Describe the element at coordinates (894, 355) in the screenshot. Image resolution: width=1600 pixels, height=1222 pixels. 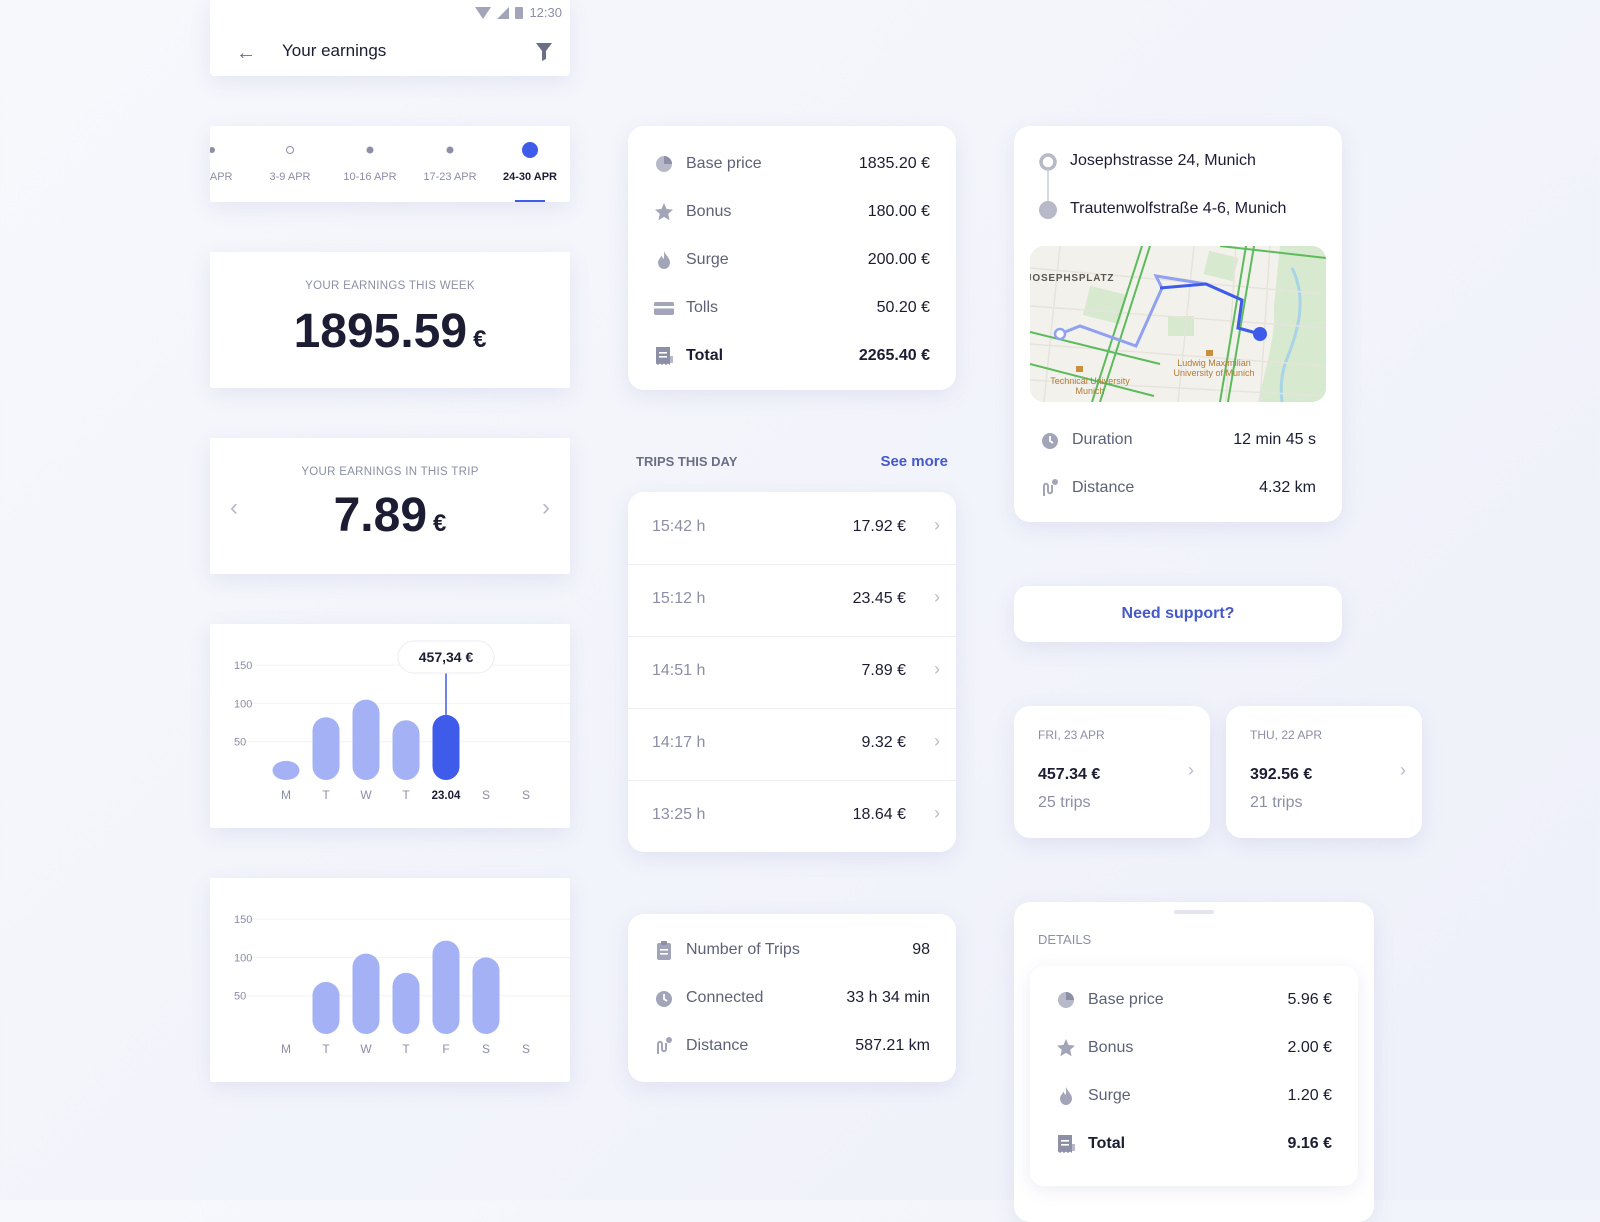
I see `breakdown-value: 2265.40 €` at that location.